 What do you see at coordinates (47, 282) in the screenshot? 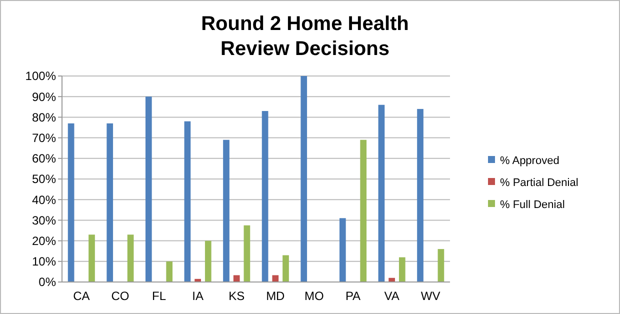
I see `y-tick-label: 0%` at bounding box center [47, 282].